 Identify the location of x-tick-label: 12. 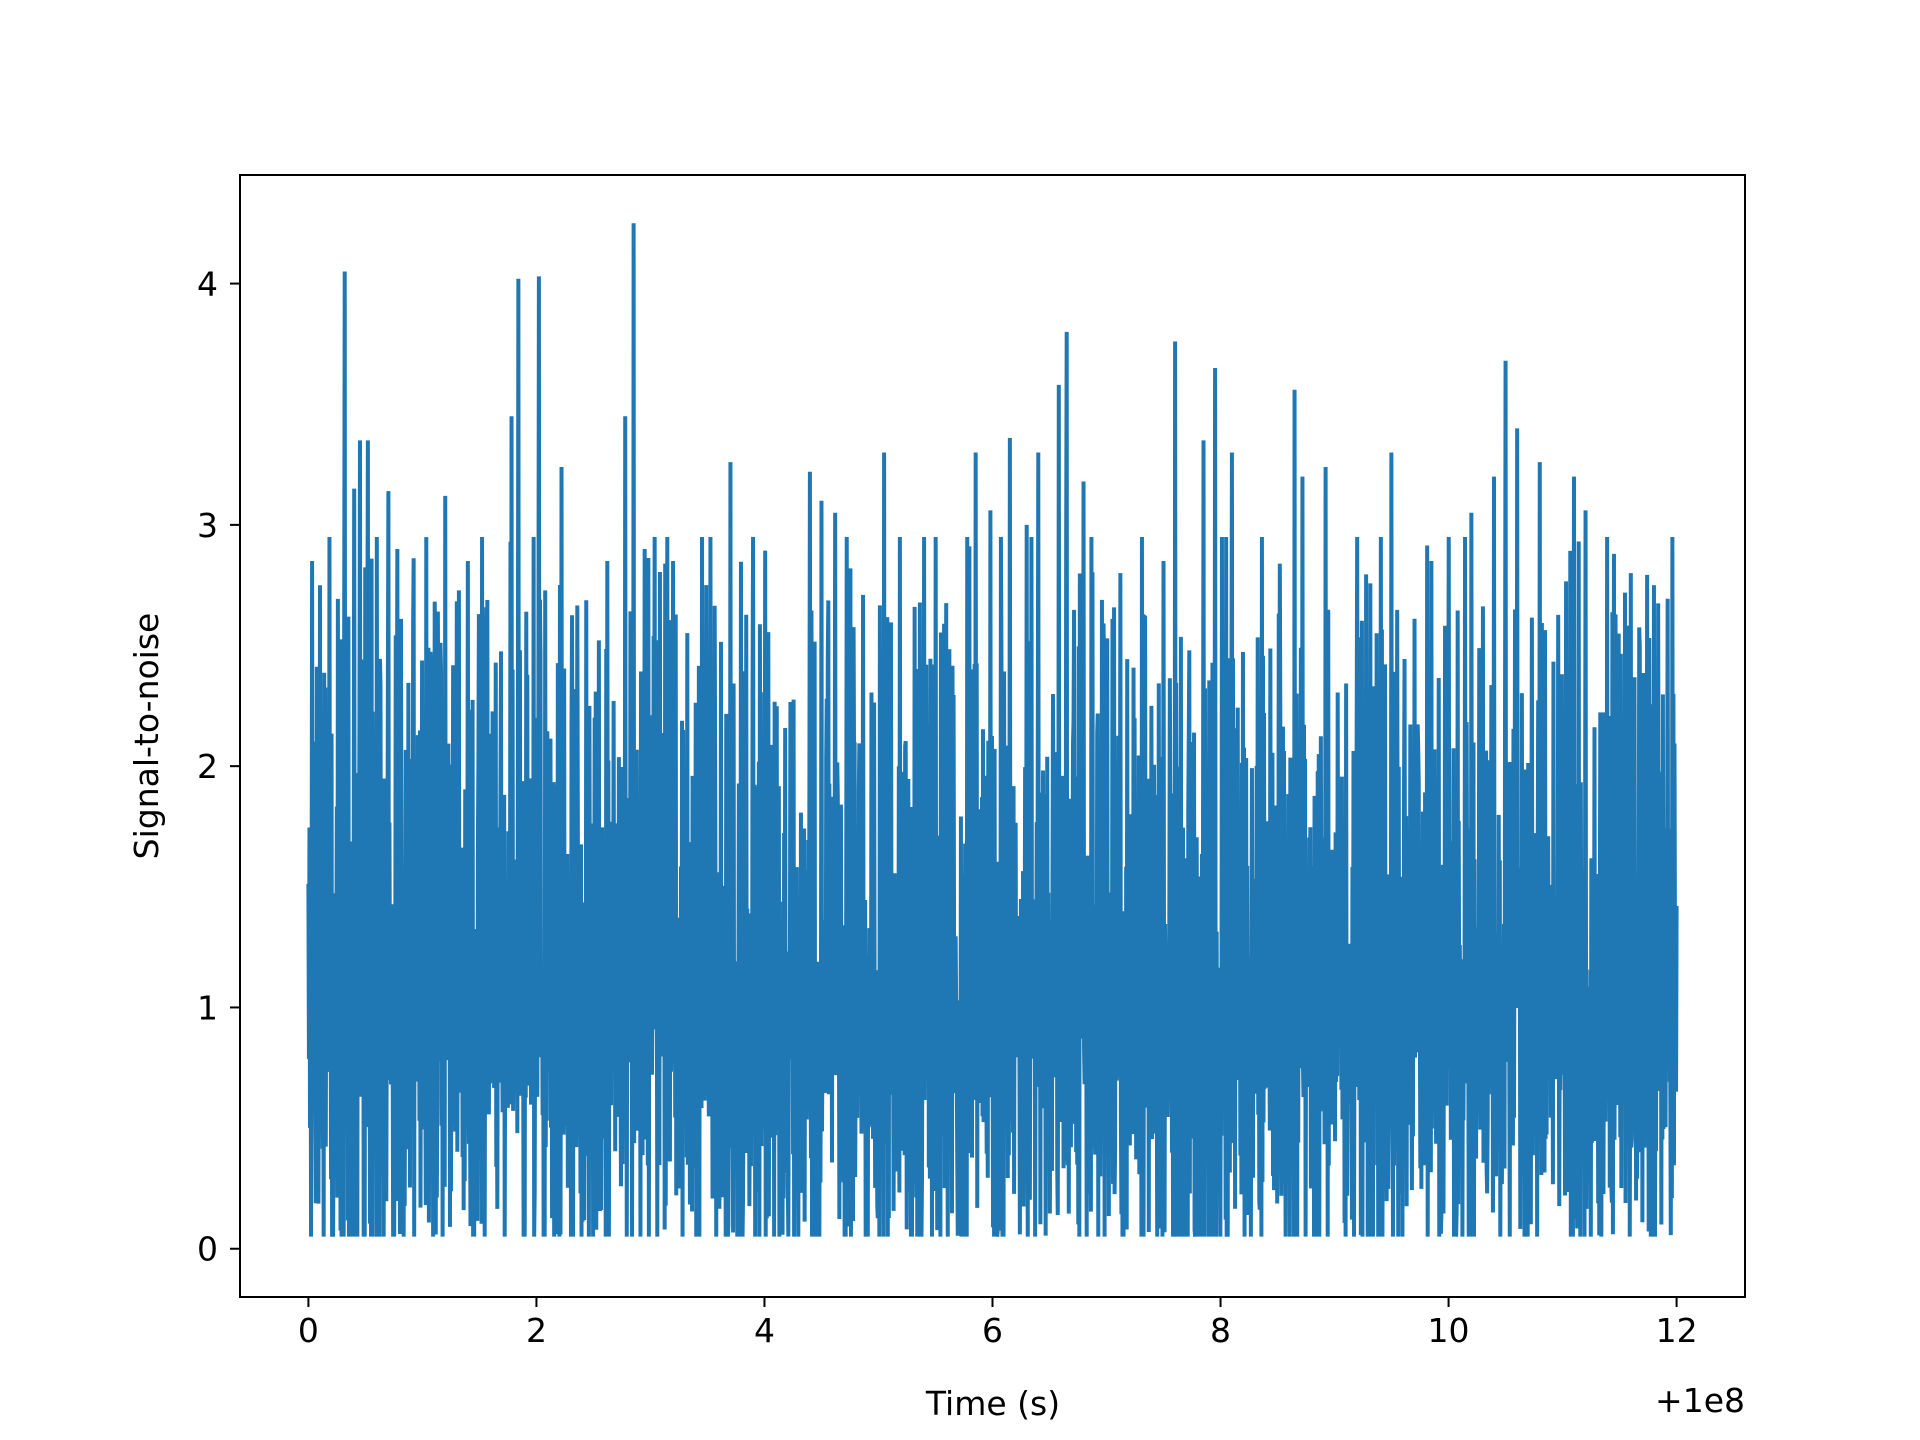
(1677, 1330).